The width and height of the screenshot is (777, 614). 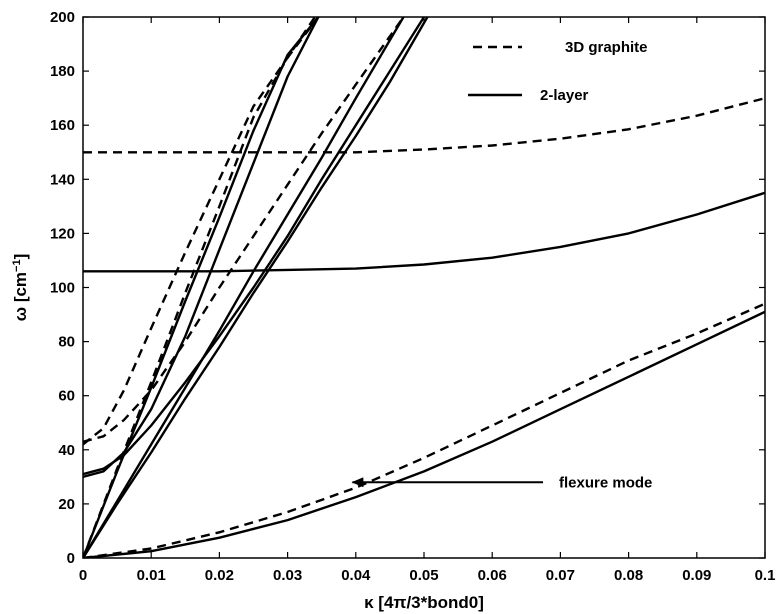 I want to click on x-tick-label: 0.06, so click(x=492, y=575).